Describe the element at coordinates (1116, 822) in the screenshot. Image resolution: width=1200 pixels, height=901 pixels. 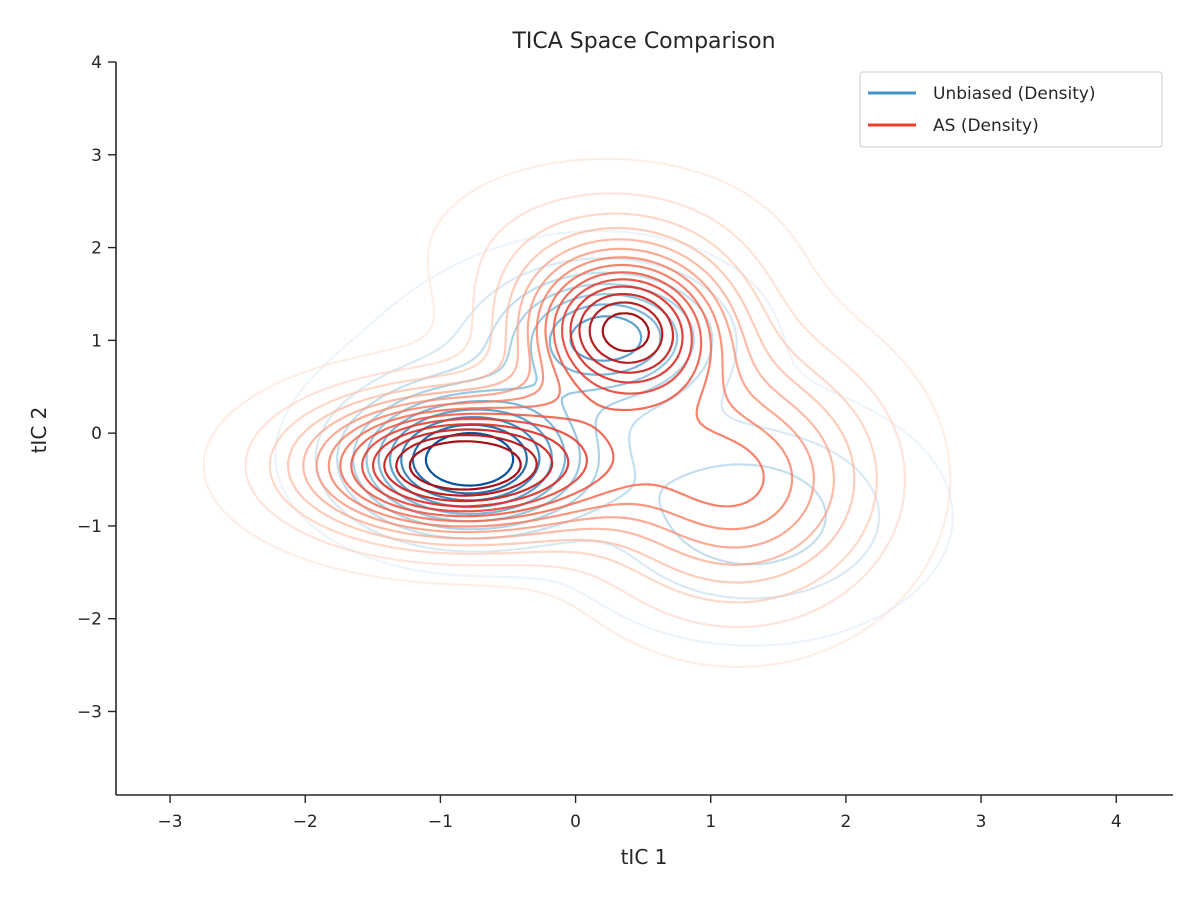
I see `x-tick-label: 4` at that location.